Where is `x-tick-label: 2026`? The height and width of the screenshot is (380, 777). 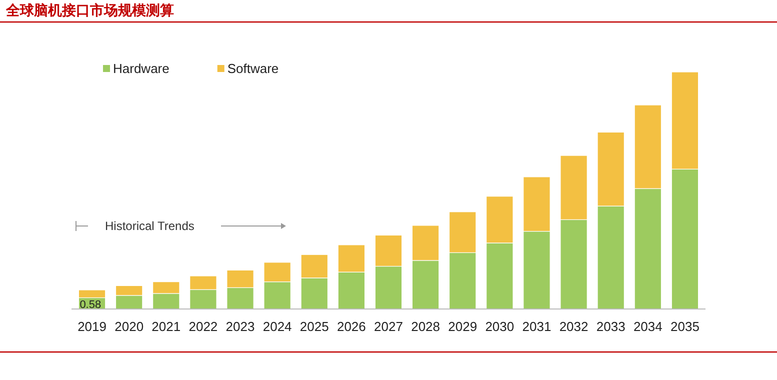 x-tick-label: 2026 is located at coordinates (351, 326).